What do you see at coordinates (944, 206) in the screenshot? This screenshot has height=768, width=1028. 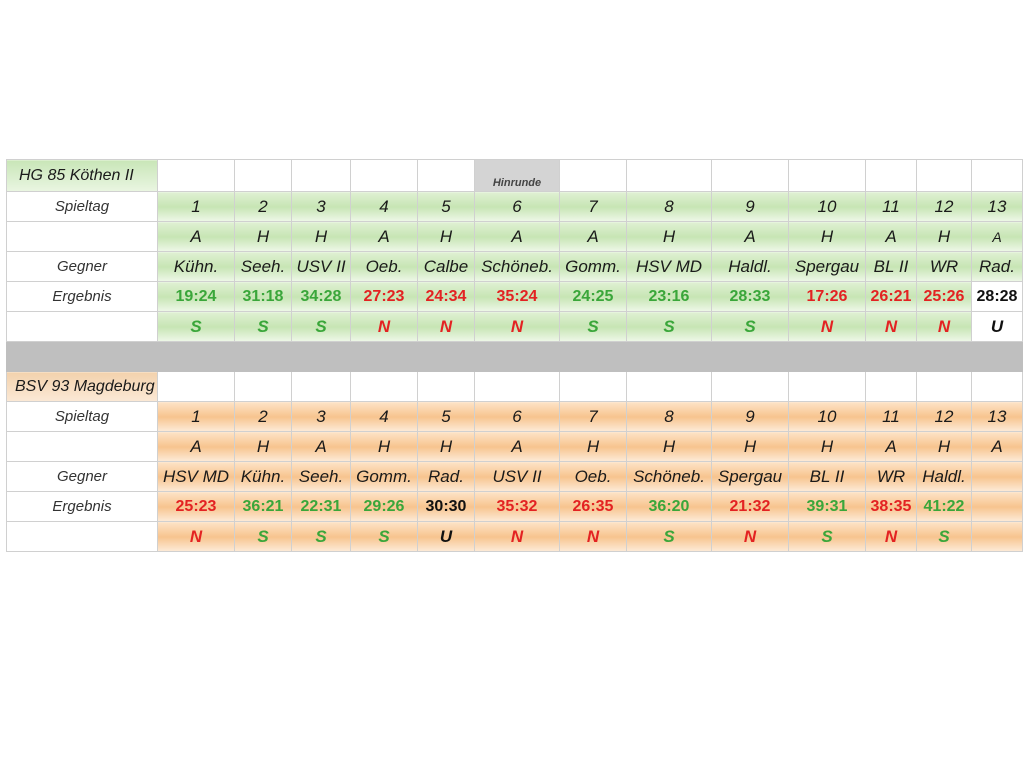 I see `team1-spieltag-cell: 12` at bounding box center [944, 206].